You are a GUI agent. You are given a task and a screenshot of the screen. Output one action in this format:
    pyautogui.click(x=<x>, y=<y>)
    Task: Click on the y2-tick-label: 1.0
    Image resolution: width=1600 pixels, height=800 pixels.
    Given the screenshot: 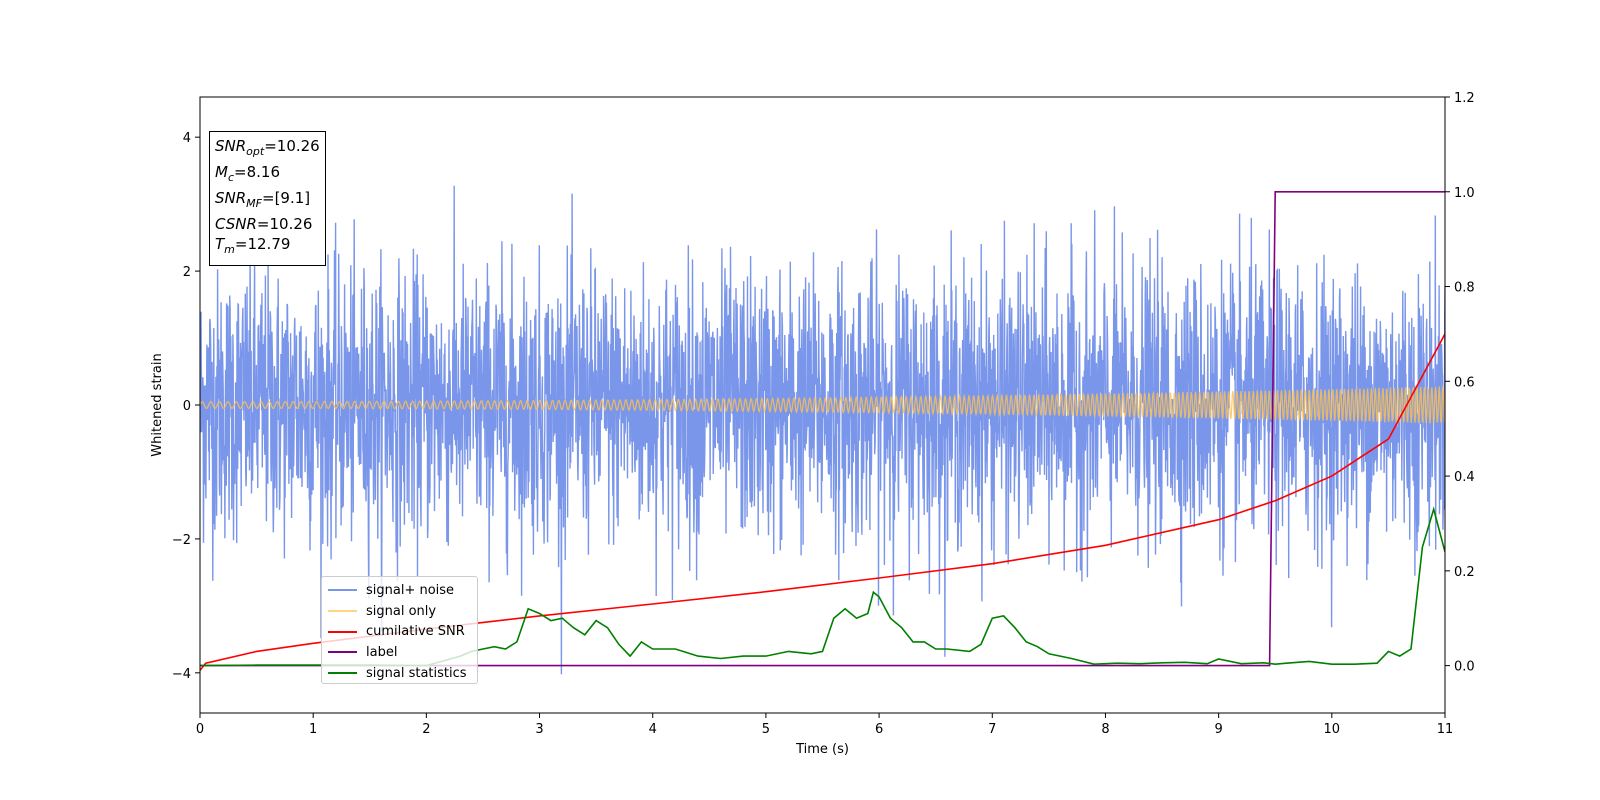 What is the action you would take?
    pyautogui.click(x=1464, y=193)
    